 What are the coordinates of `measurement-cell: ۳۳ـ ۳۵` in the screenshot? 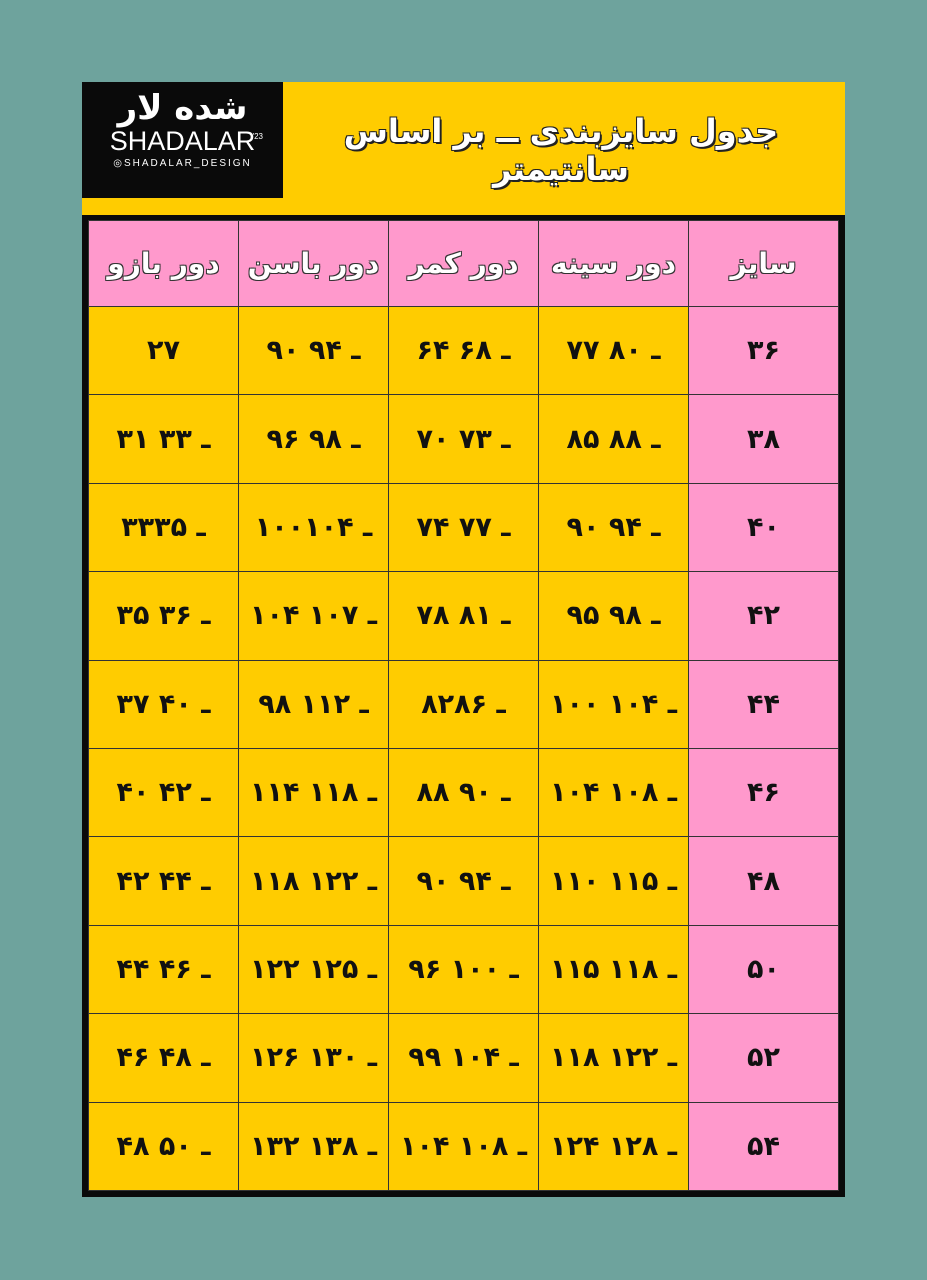 It's located at (163, 527).